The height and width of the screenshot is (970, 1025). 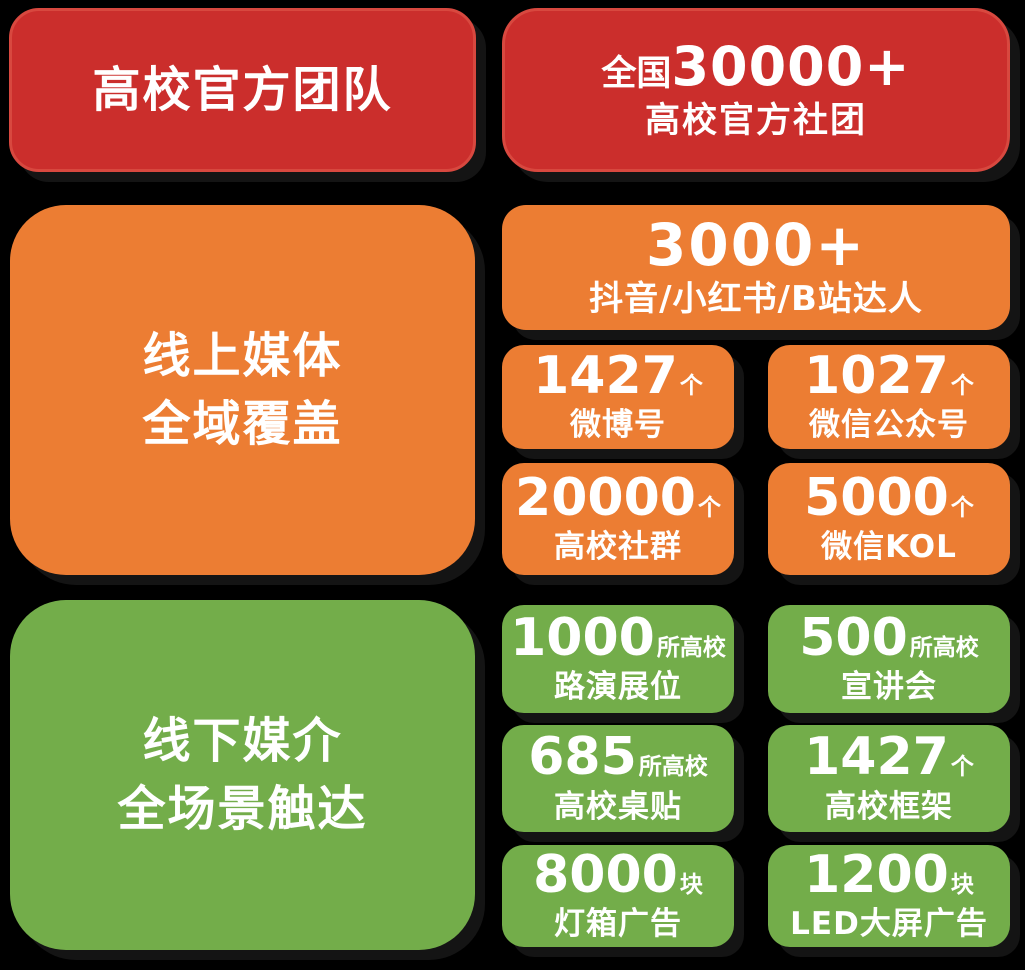 I want to click on stat-prefix: 全国, so click(x=636, y=73).